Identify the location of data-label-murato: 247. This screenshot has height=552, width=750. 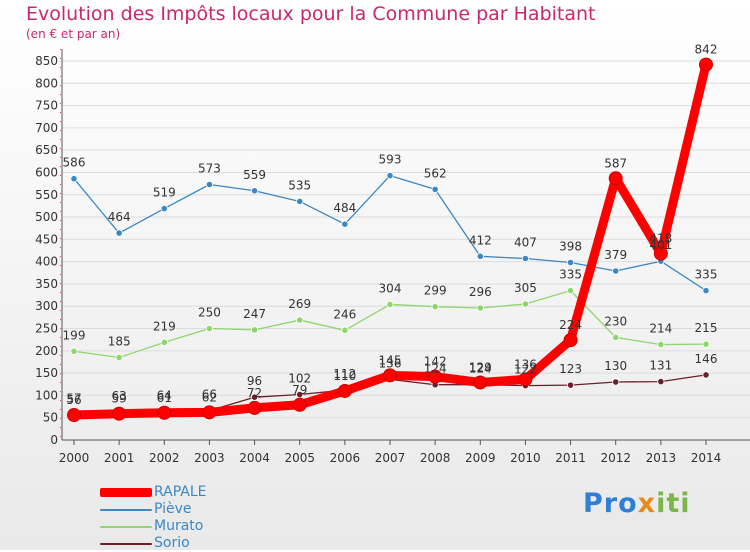
(254, 314).